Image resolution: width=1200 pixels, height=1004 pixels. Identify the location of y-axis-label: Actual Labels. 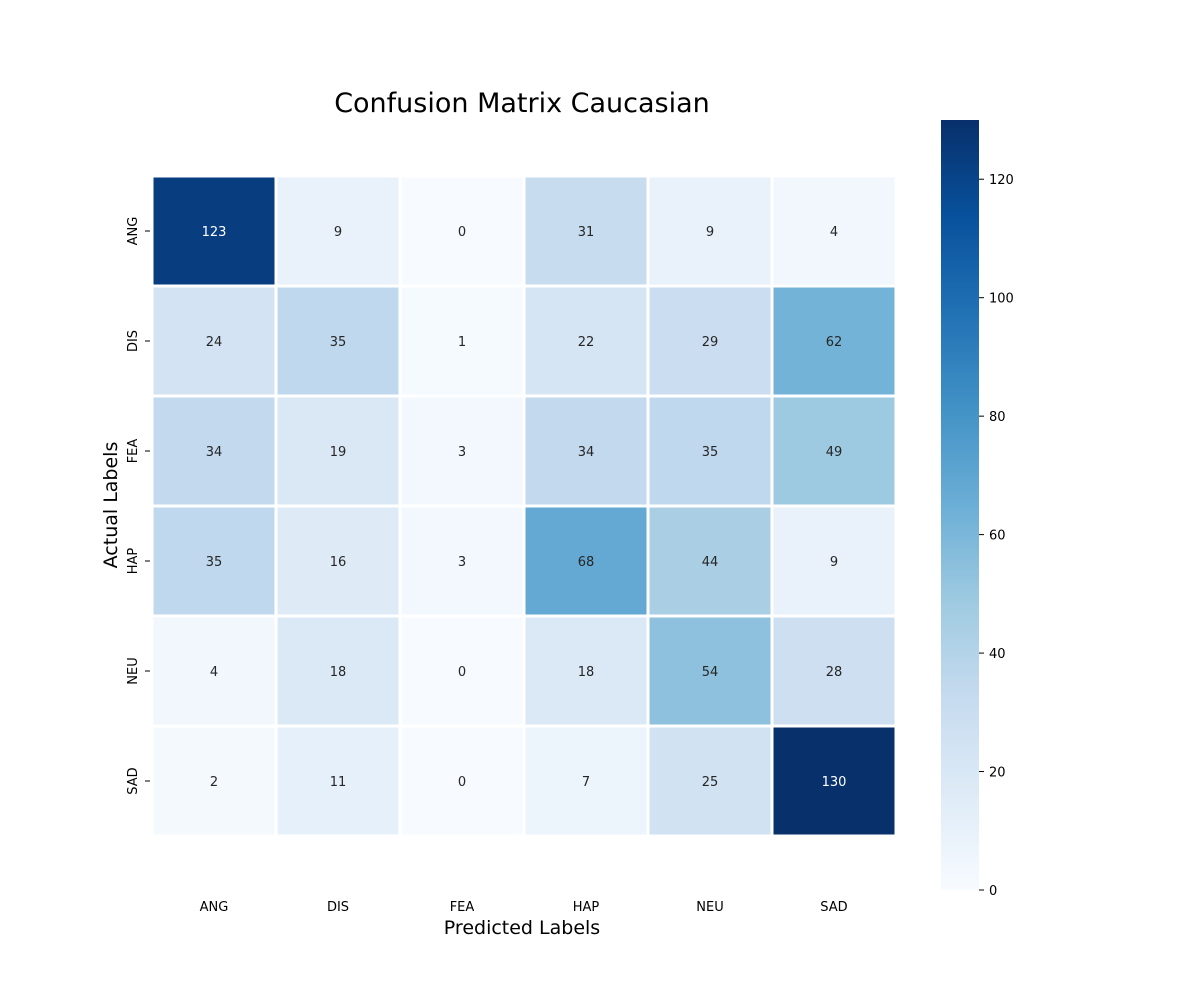
(111, 505).